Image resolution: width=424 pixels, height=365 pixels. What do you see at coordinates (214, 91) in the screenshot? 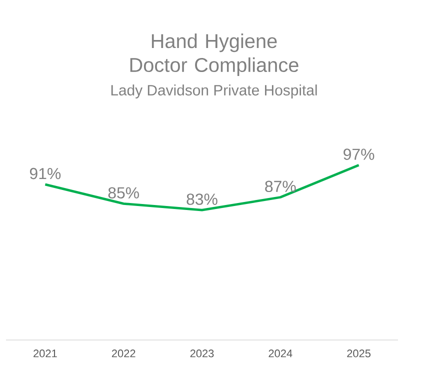
I see `chart-subtitle: Lady Davidson Private Hospital` at bounding box center [214, 91].